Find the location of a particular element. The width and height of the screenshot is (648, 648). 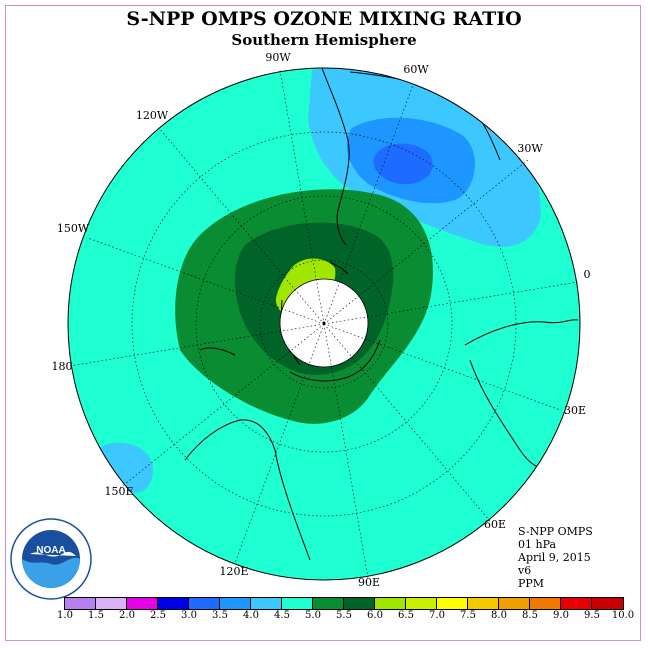

colorbar-tick-label: 1.5 is located at coordinates (96, 615).